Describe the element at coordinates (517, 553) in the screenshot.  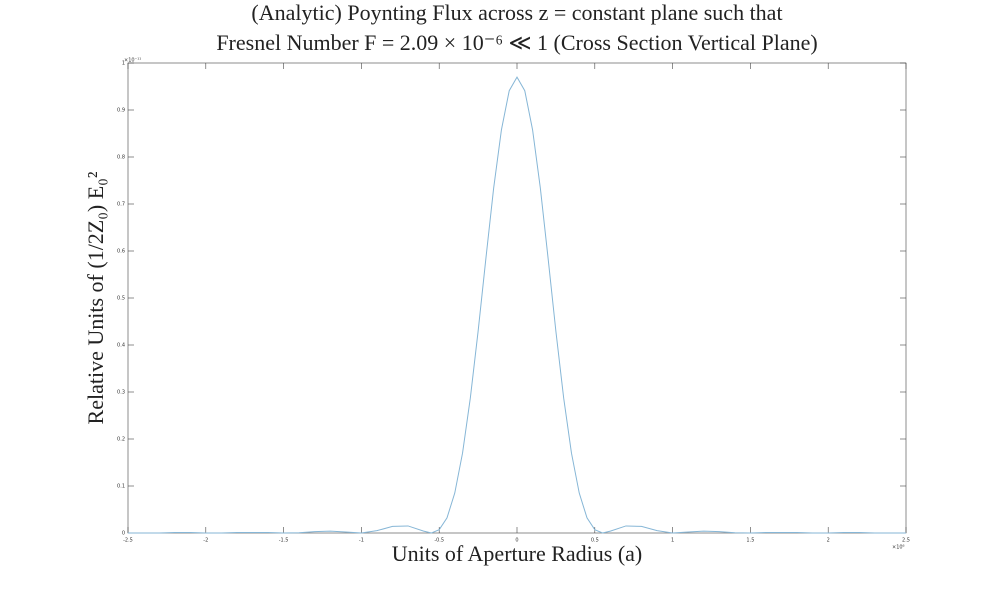
I see `x-axis-label: Units of Aperture Radius (a)` at that location.